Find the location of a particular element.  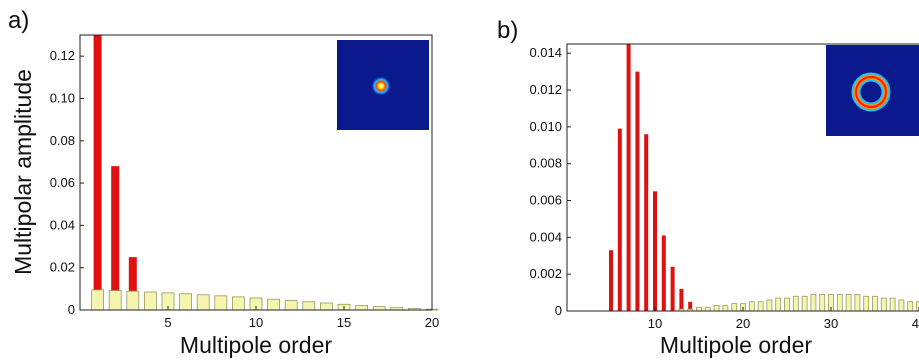

panel-b-x-tick-label: 30 is located at coordinates (831, 323).